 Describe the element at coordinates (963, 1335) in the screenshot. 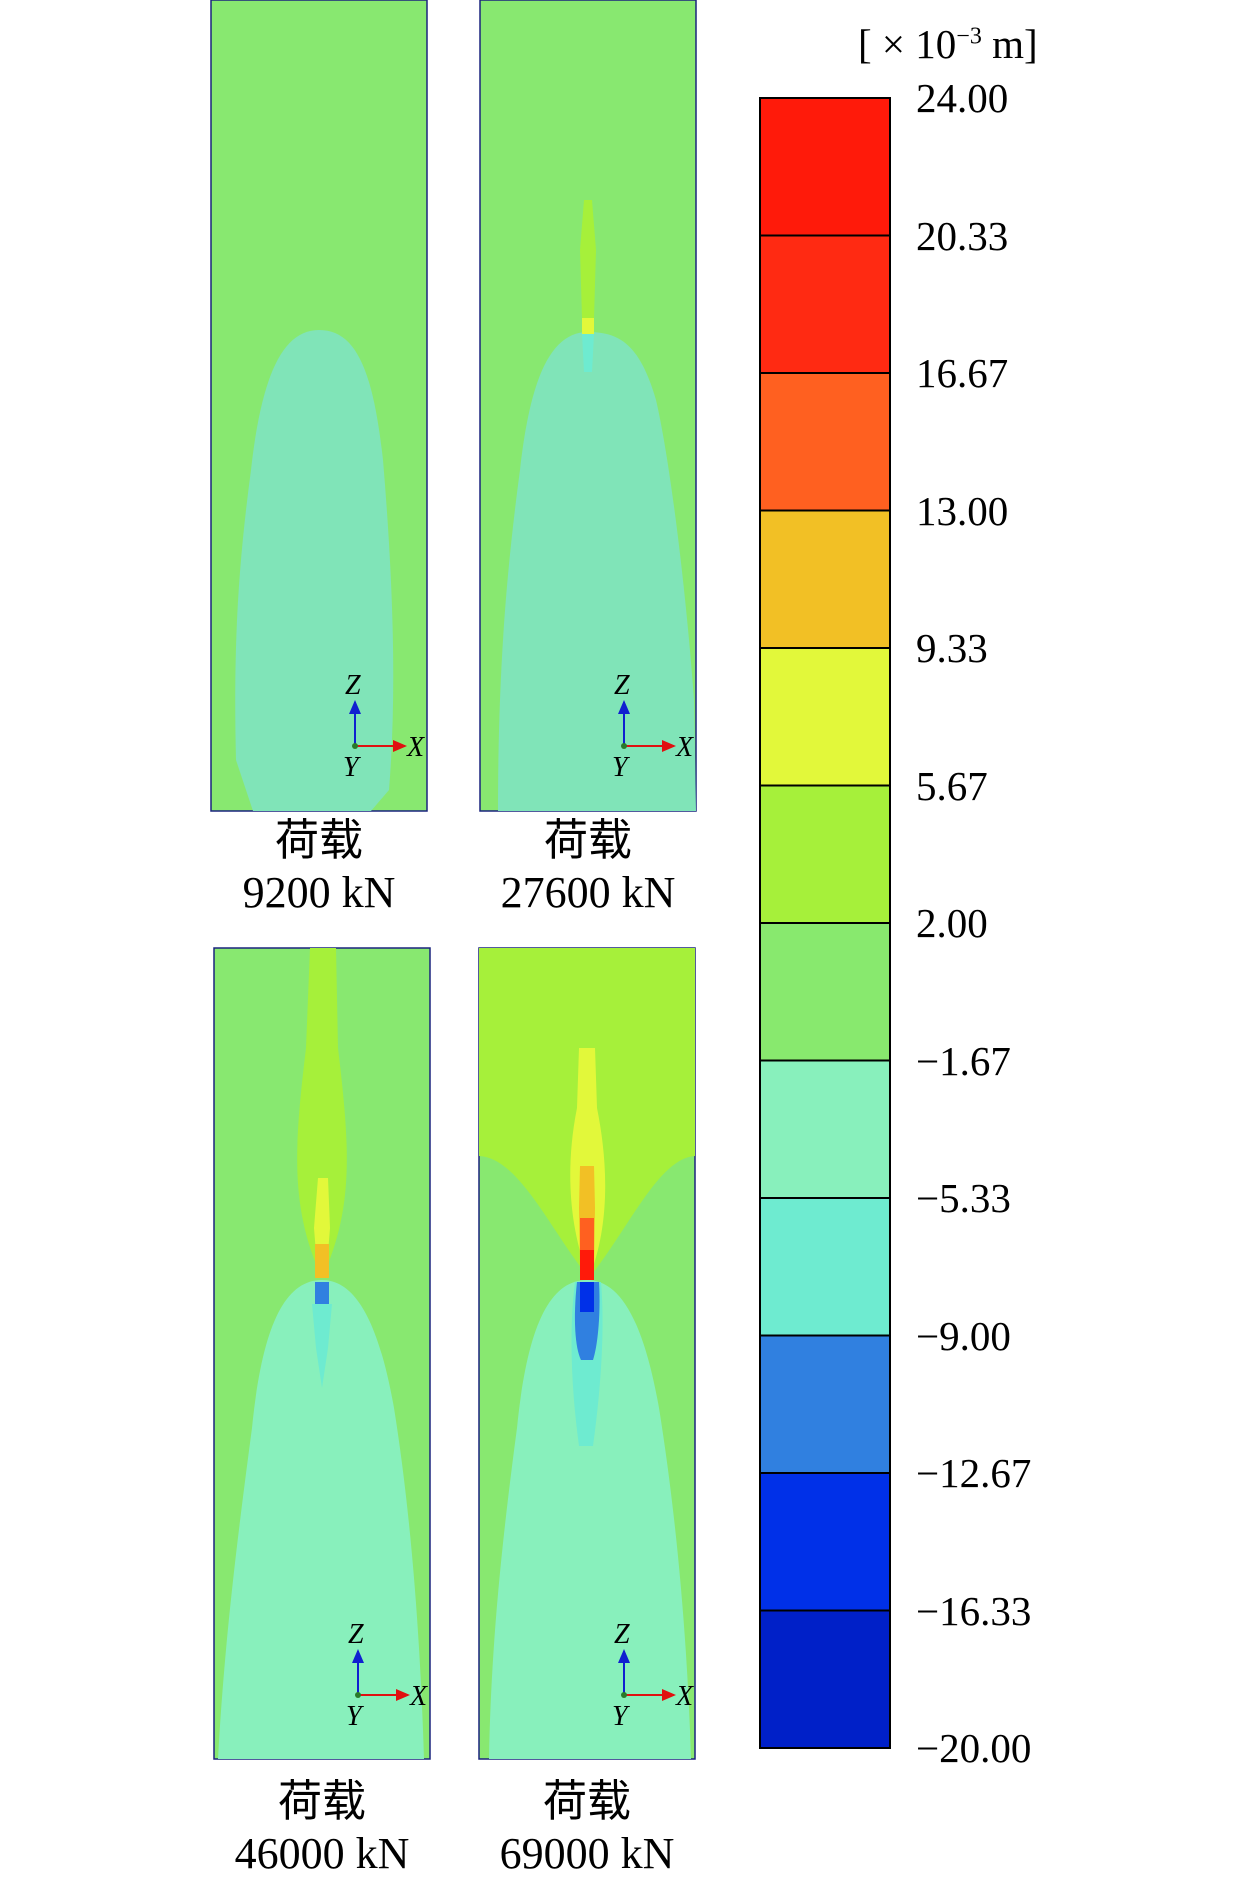

I see `colorbar-tick-label: −9.00` at that location.